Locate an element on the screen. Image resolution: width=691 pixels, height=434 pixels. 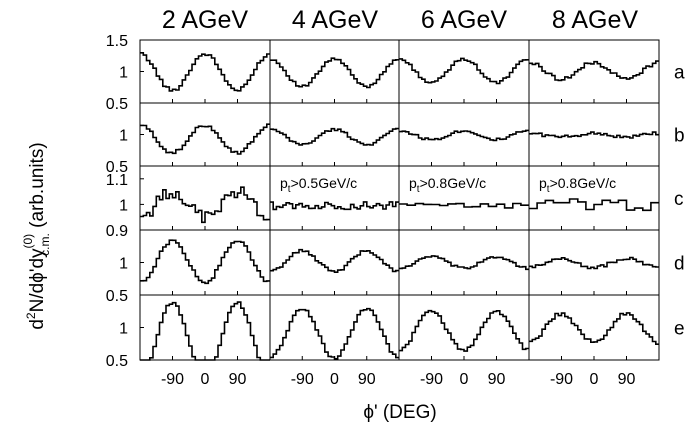
y-tick-label-e: 0.5 is located at coordinates (117, 361).